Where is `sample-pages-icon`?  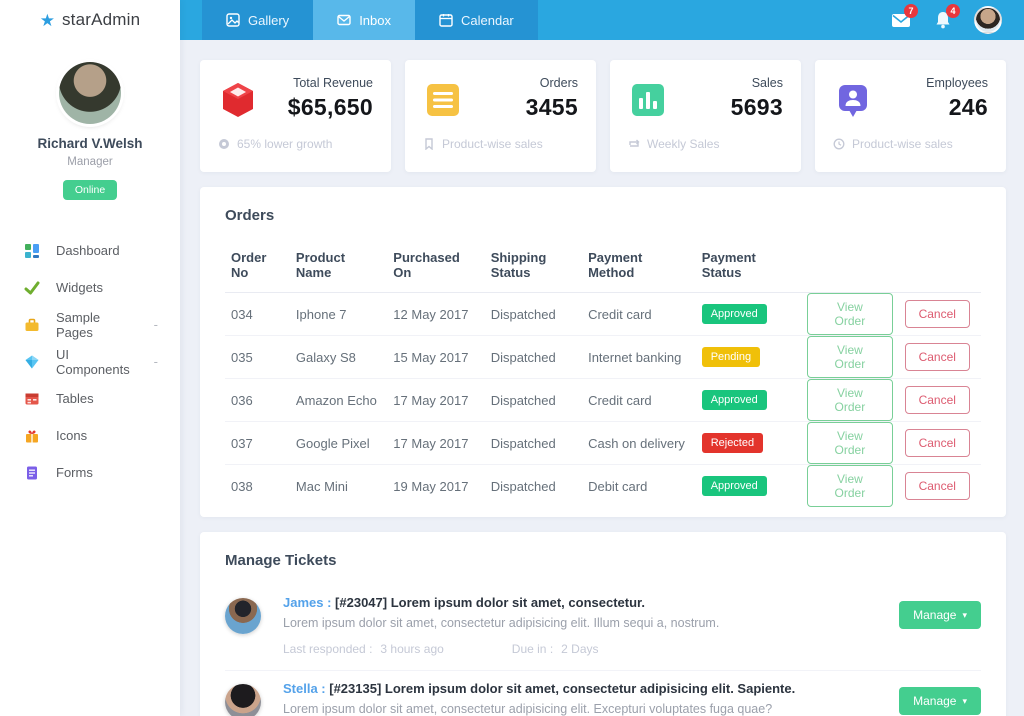
sample-pages-icon is located at coordinates (32, 324).